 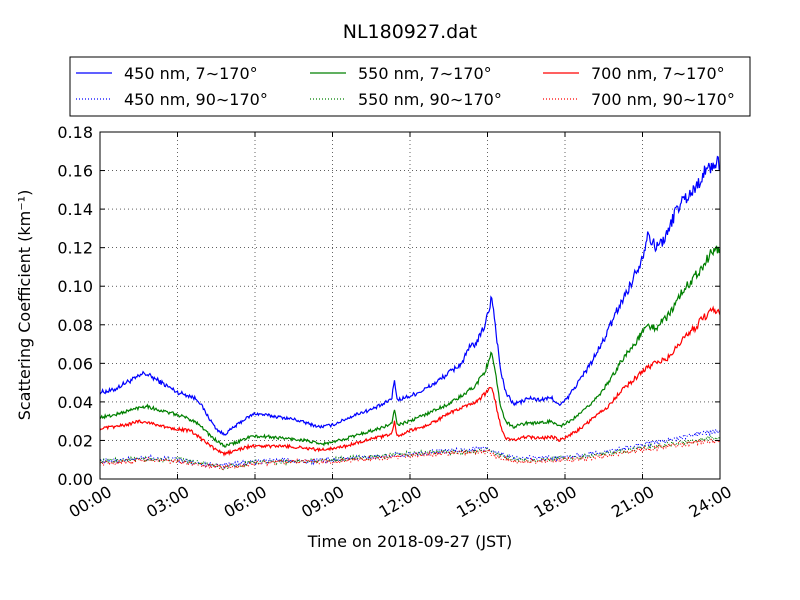 I want to click on x-tick-label: 06:00, so click(x=245, y=502).